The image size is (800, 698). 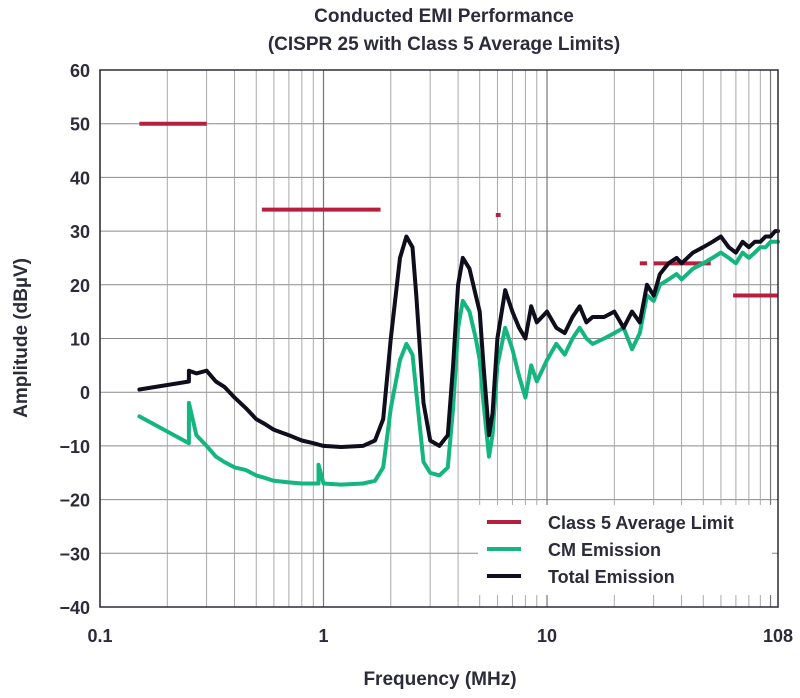 I want to click on x-tick-label: 1, so click(x=324, y=636).